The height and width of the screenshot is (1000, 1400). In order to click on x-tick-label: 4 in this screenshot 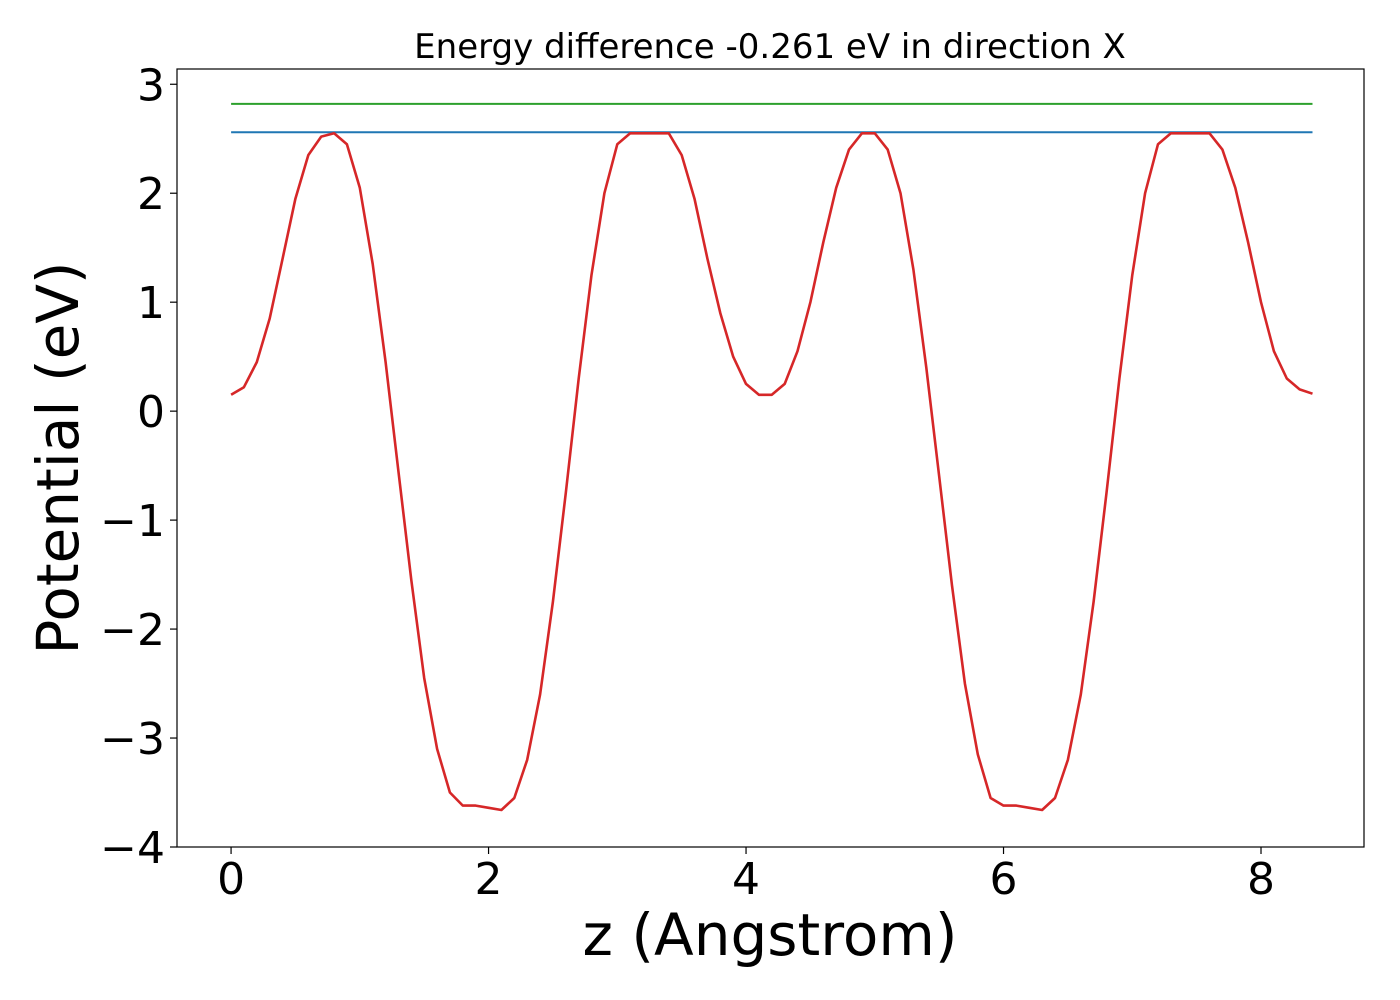, I will do `click(746, 879)`.